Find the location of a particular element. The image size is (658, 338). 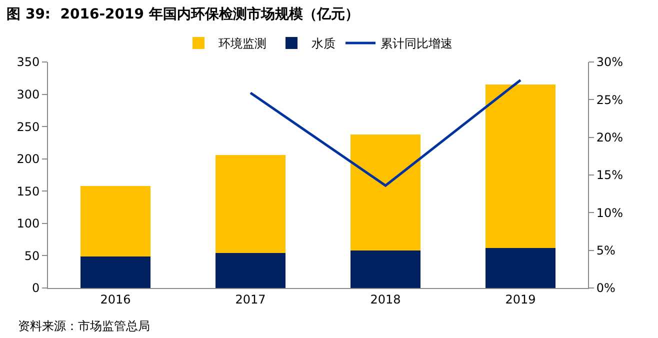

y-tick-label: 50 is located at coordinates (32, 255).